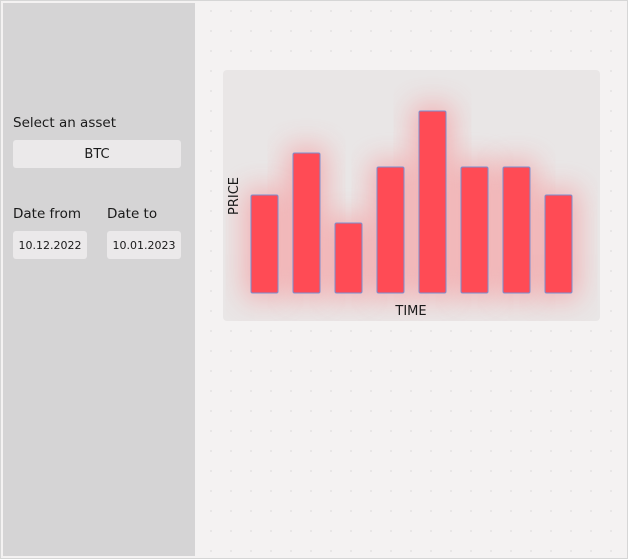 This screenshot has width=628, height=559. What do you see at coordinates (234, 196) in the screenshot?
I see `y-axis-label: PRICE` at bounding box center [234, 196].